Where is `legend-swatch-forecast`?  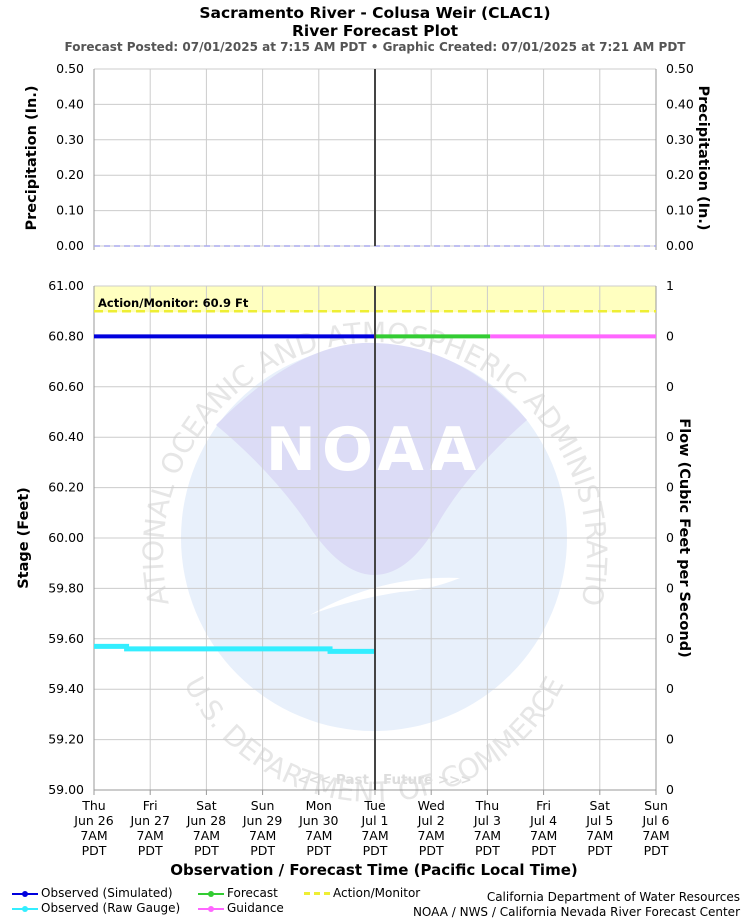
legend-swatch-forecast is located at coordinates (211, 893).